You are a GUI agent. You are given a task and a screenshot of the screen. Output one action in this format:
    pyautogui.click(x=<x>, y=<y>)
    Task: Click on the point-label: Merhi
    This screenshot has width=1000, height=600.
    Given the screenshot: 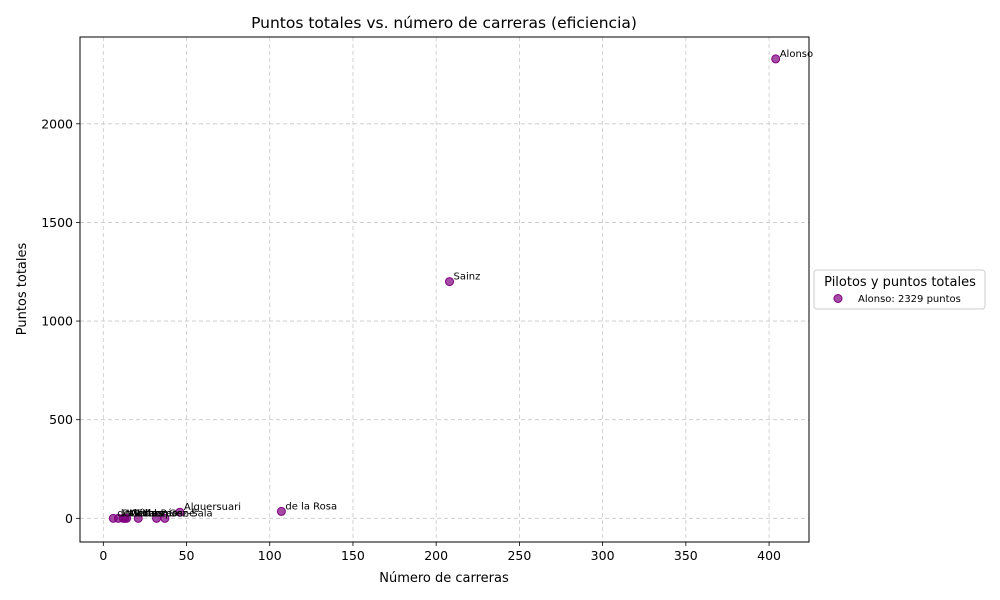 What is the action you would take?
    pyautogui.click(x=143, y=513)
    